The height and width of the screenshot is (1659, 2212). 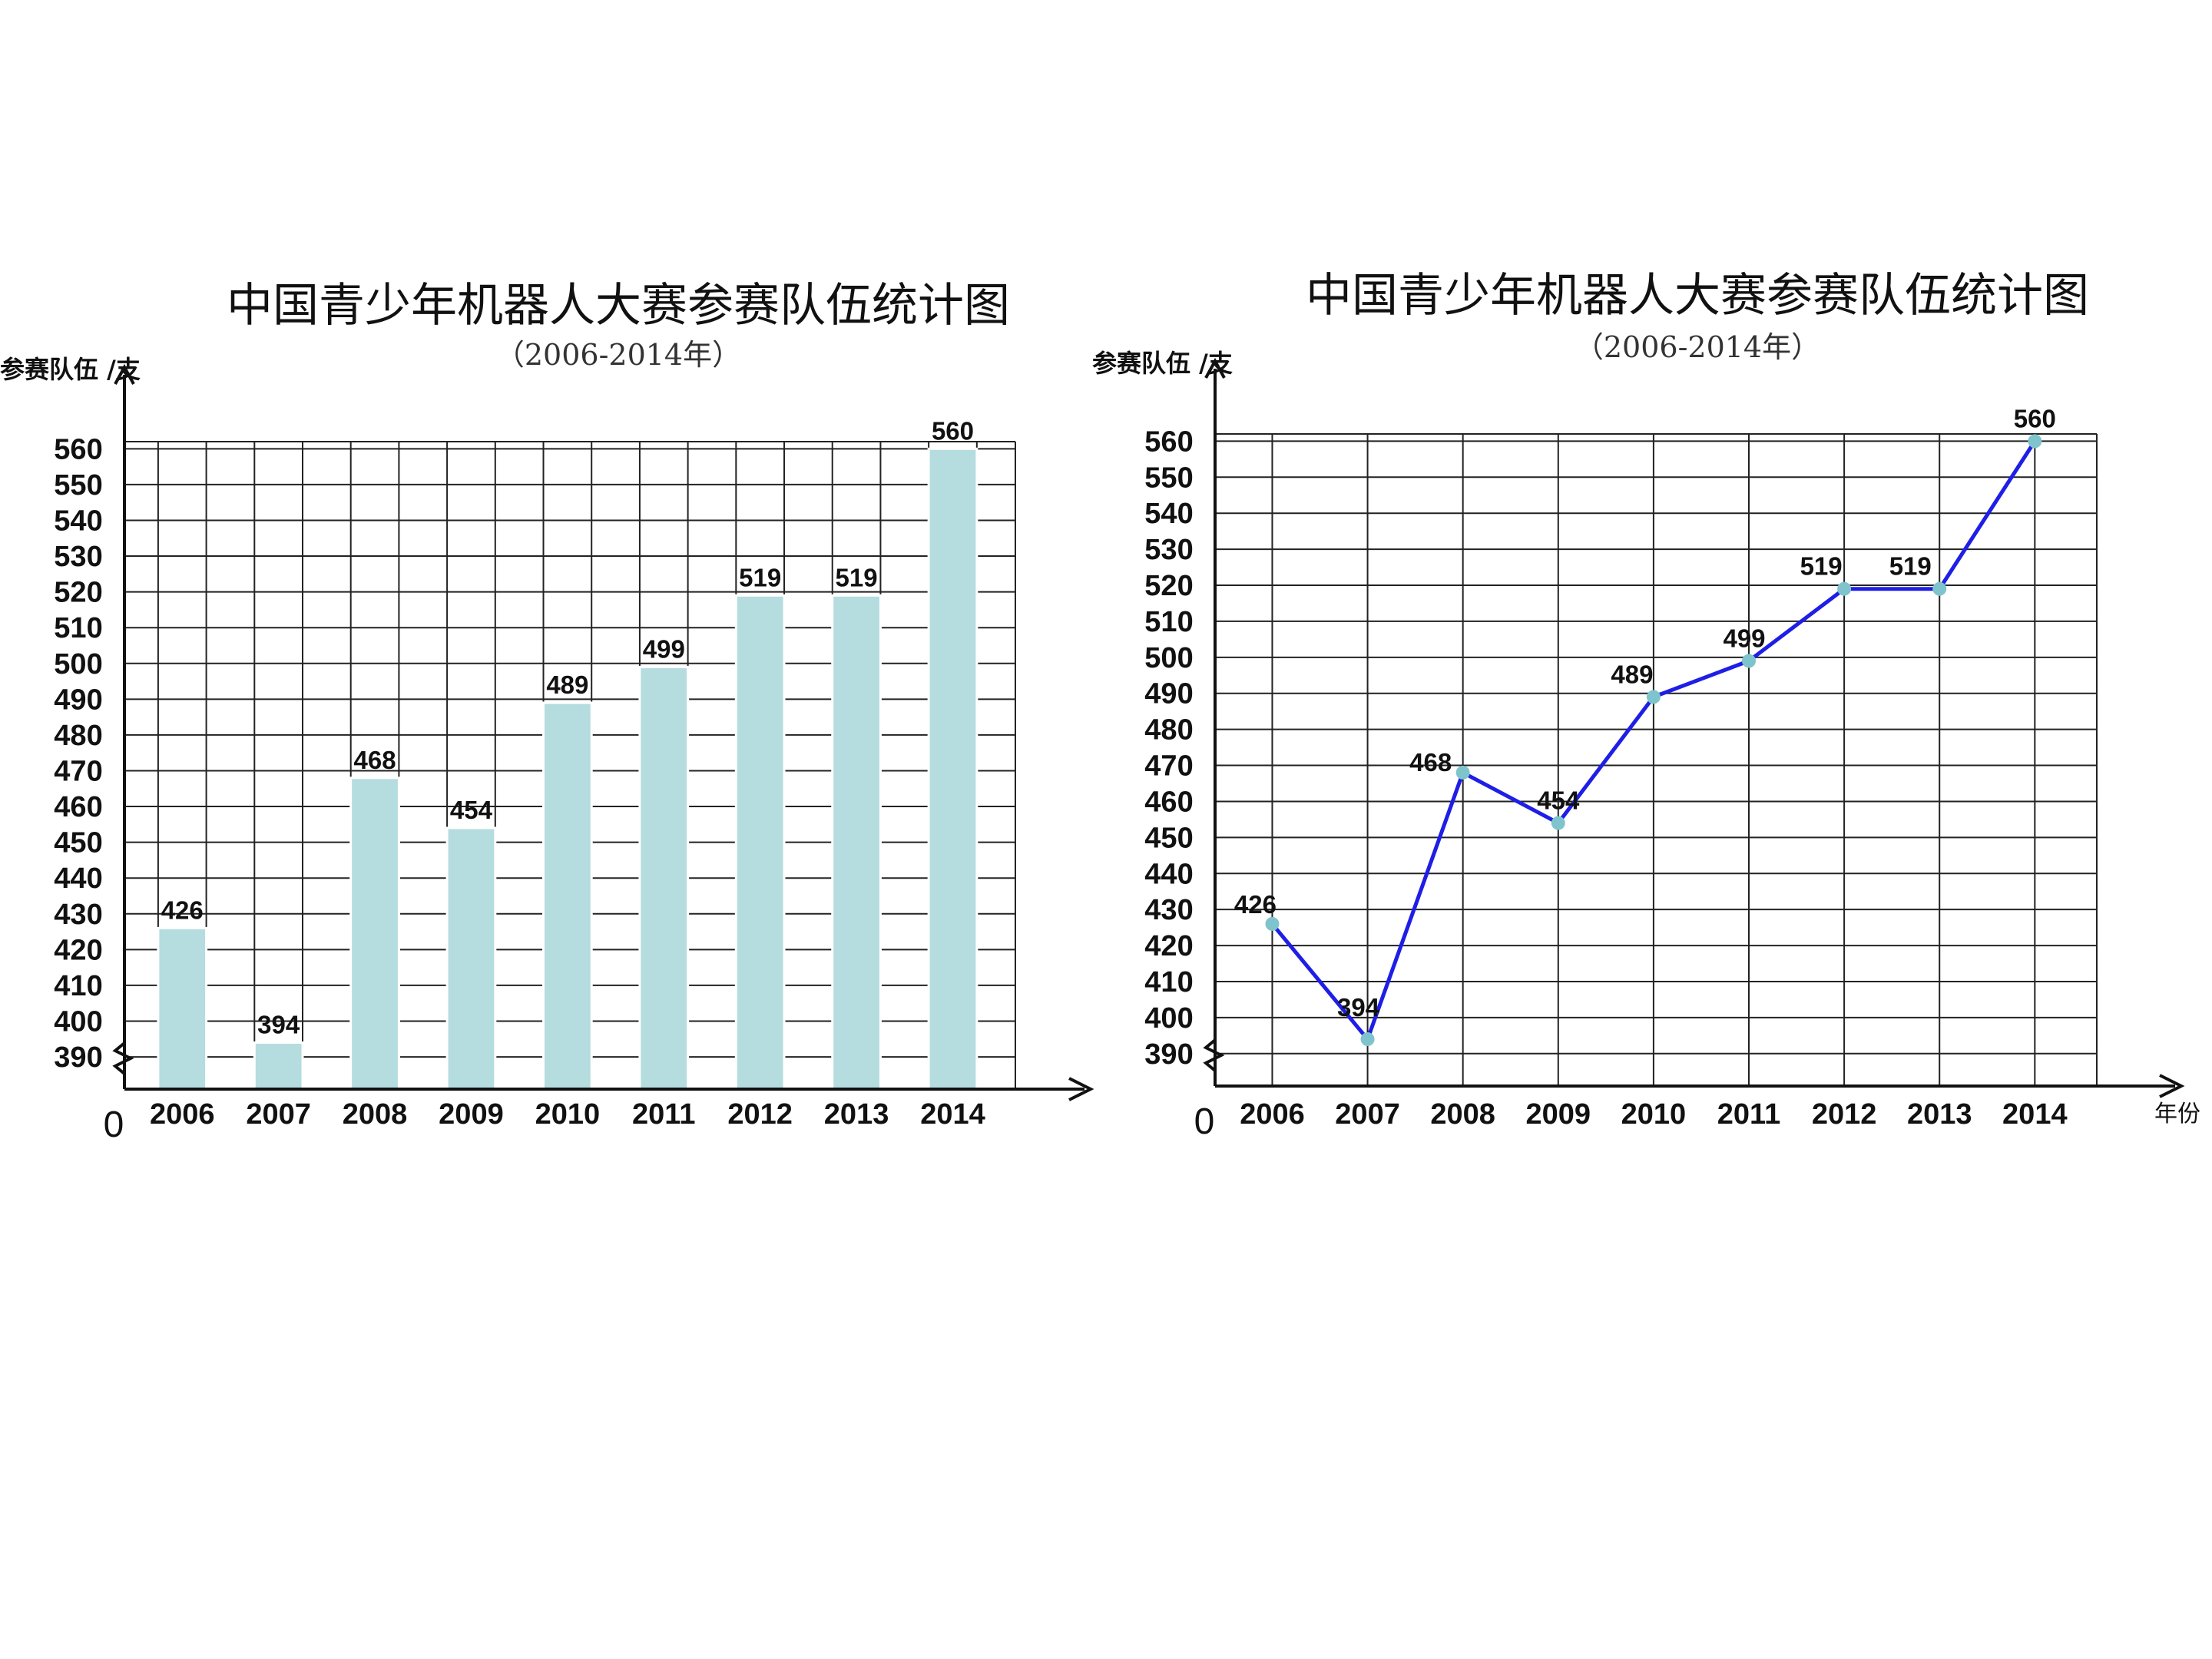 I want to click on line-chart-series, so click(x=1653, y=740).